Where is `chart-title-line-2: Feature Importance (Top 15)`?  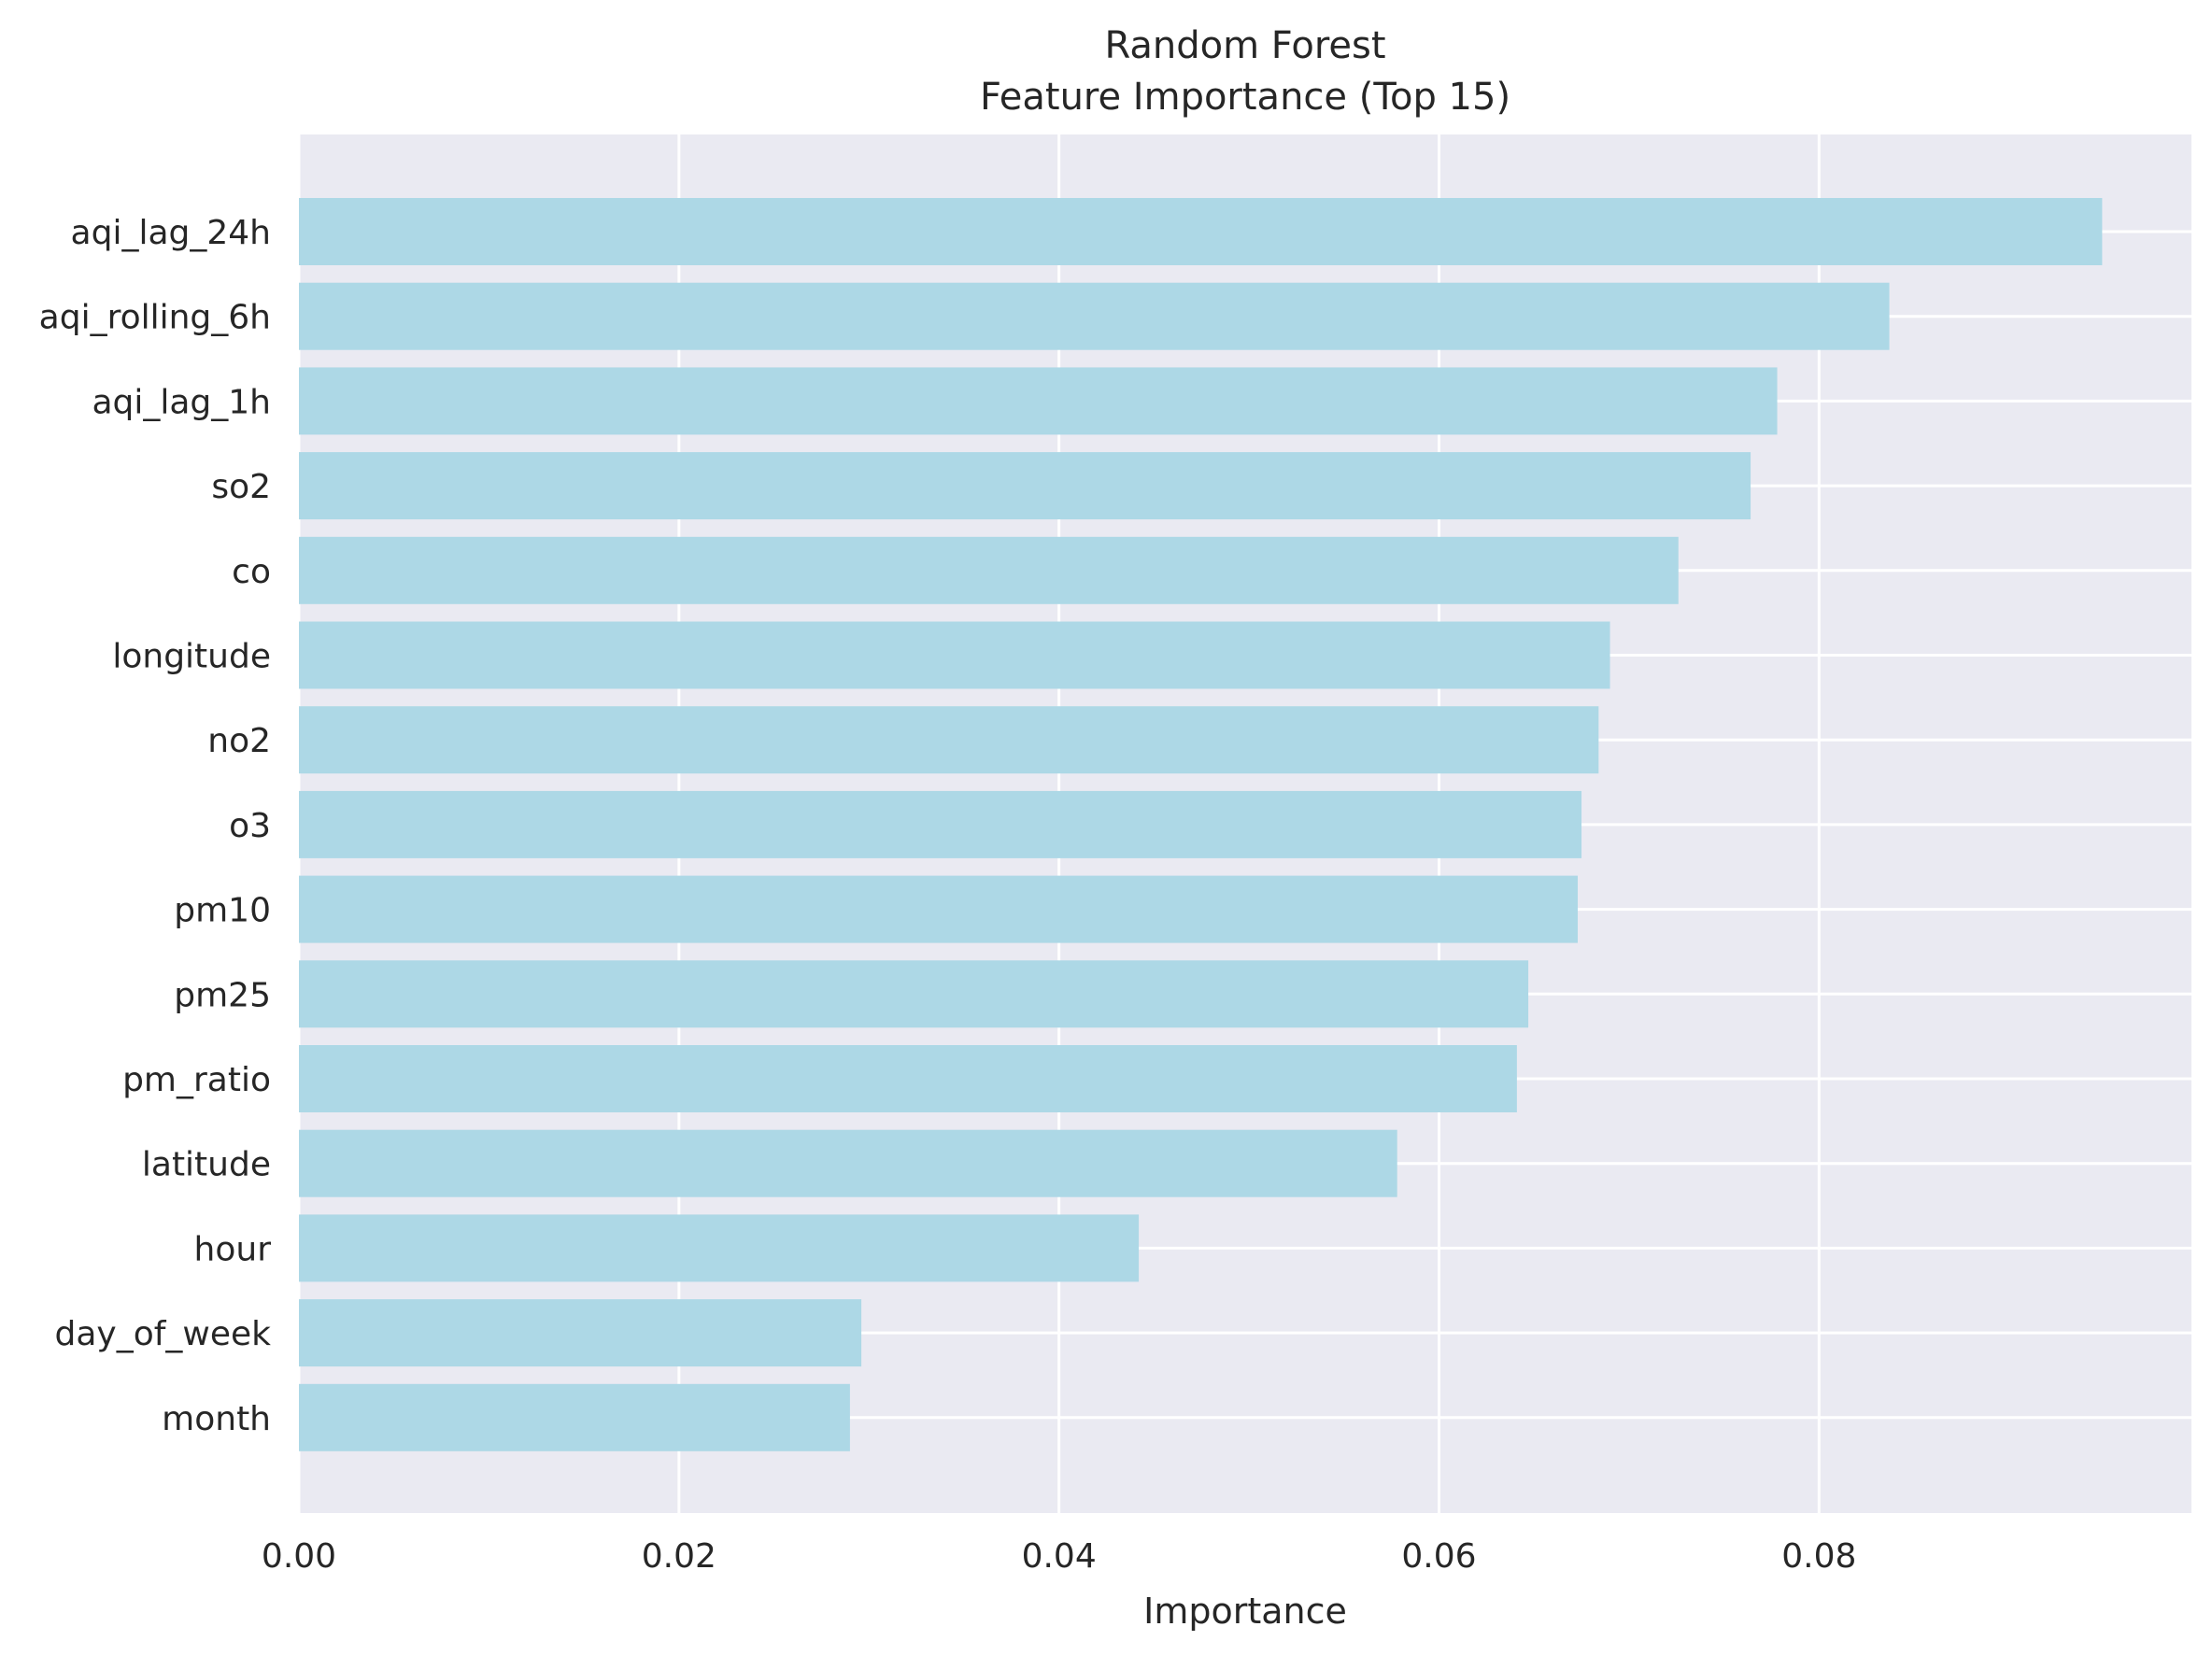 chart-title-line-2: Feature Importance (Top 15) is located at coordinates (1245, 98).